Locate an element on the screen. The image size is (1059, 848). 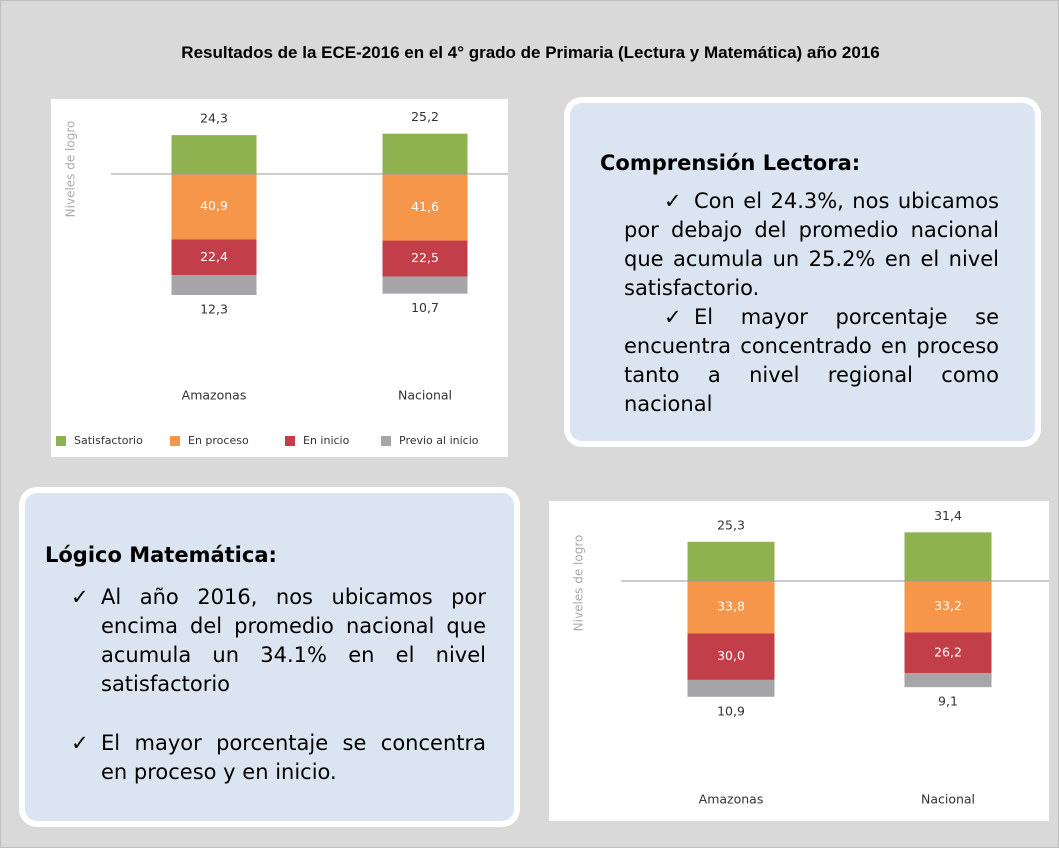
value-label: 33,8 is located at coordinates (731, 606).